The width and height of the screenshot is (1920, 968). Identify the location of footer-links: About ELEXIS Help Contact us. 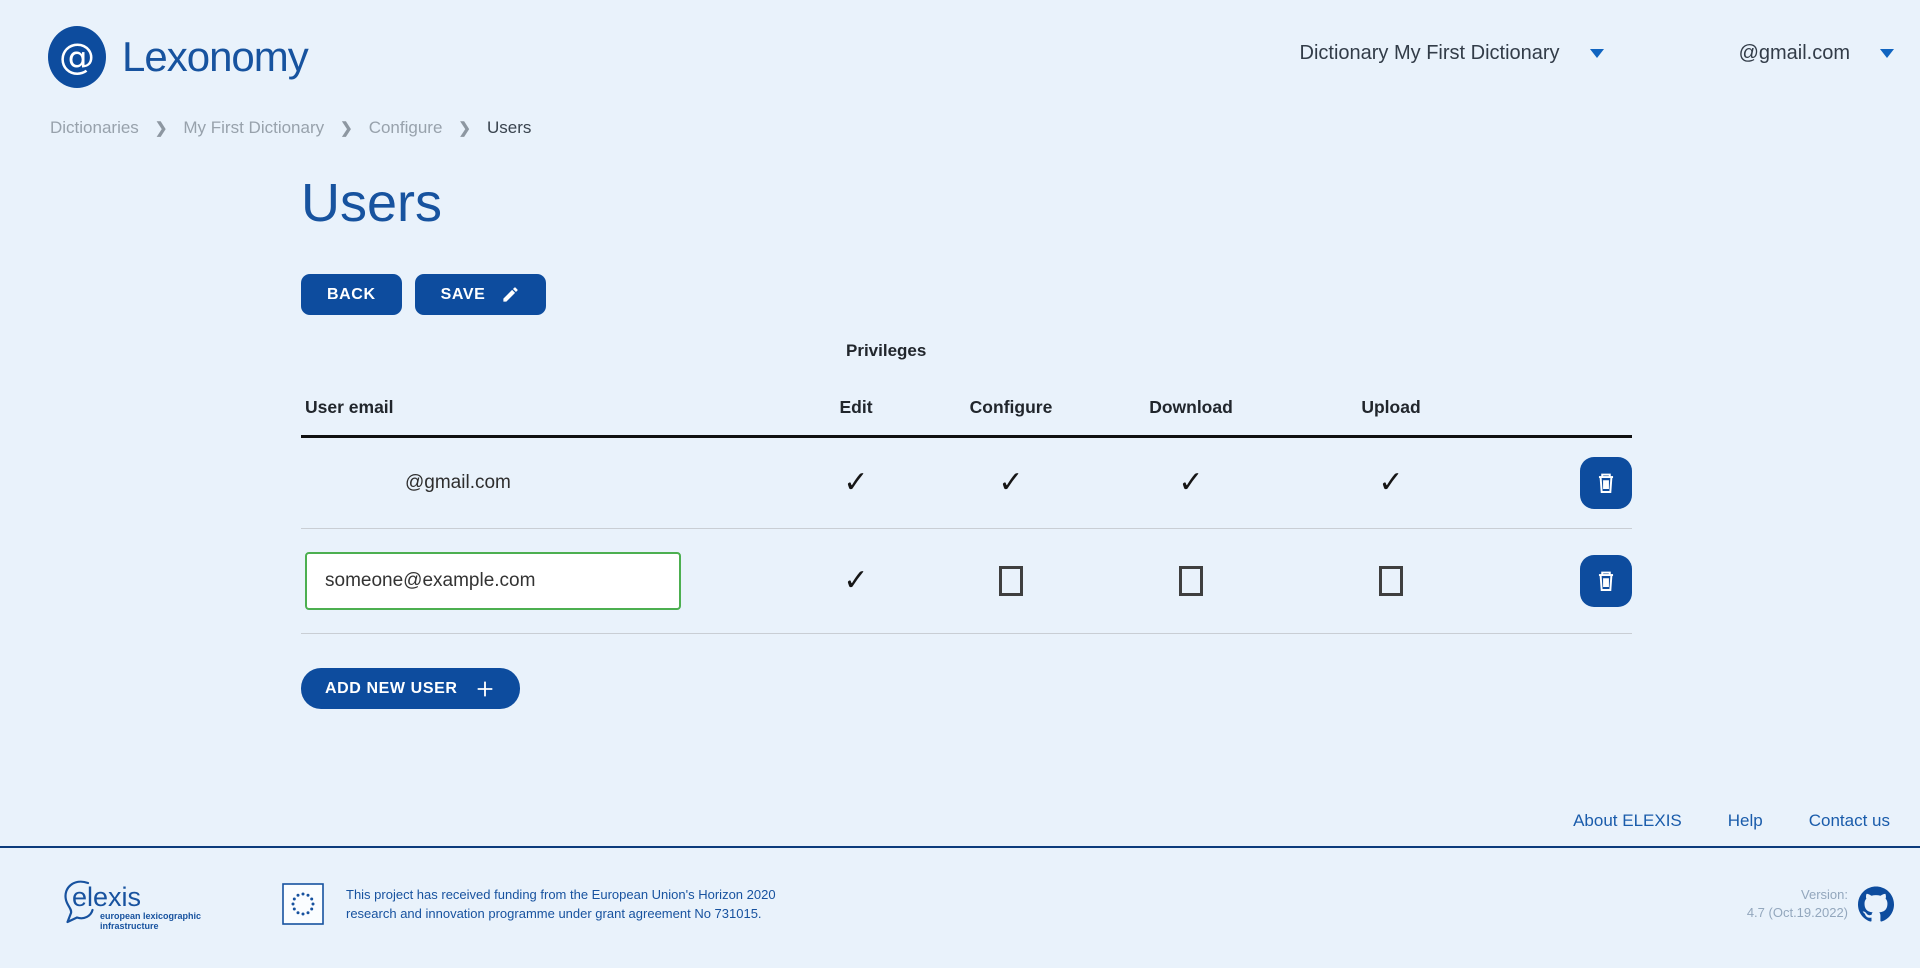
(960, 828).